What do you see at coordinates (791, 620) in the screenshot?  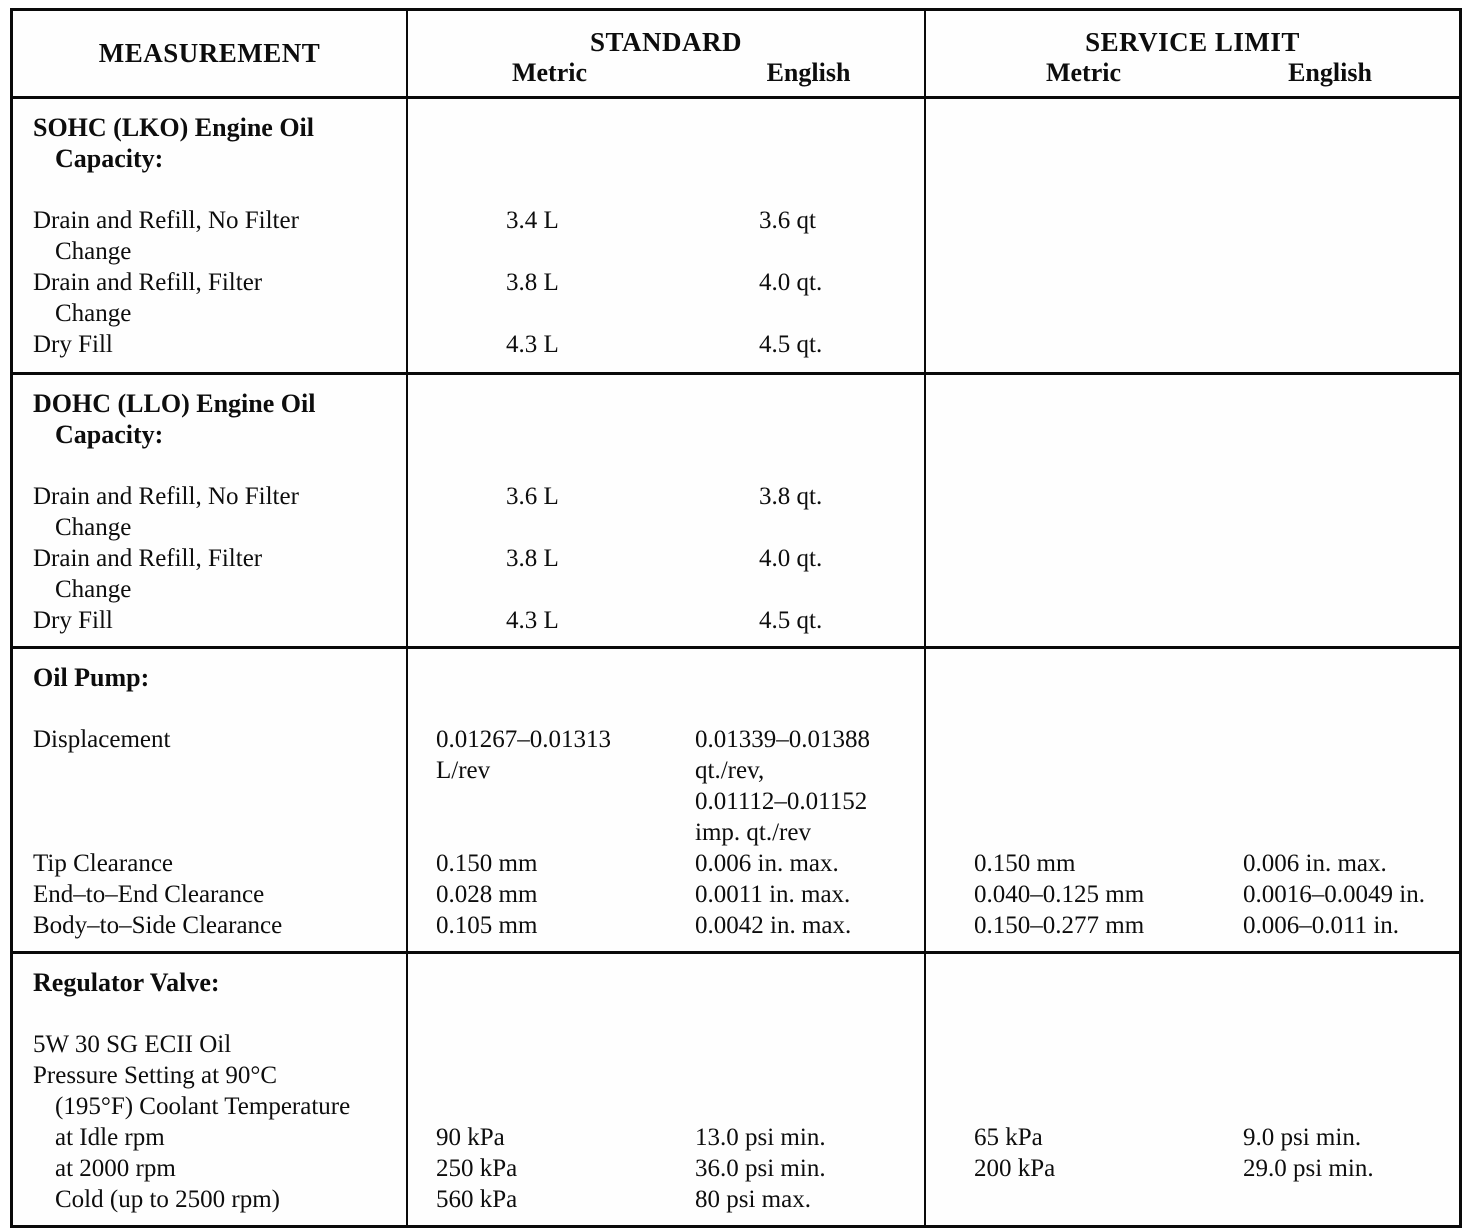 I see `spec-line: 4.5 qt.` at bounding box center [791, 620].